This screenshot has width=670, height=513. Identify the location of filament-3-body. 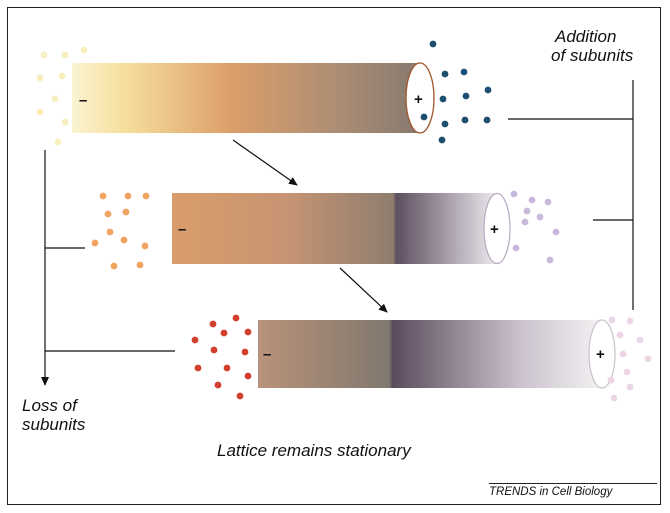
(430, 354).